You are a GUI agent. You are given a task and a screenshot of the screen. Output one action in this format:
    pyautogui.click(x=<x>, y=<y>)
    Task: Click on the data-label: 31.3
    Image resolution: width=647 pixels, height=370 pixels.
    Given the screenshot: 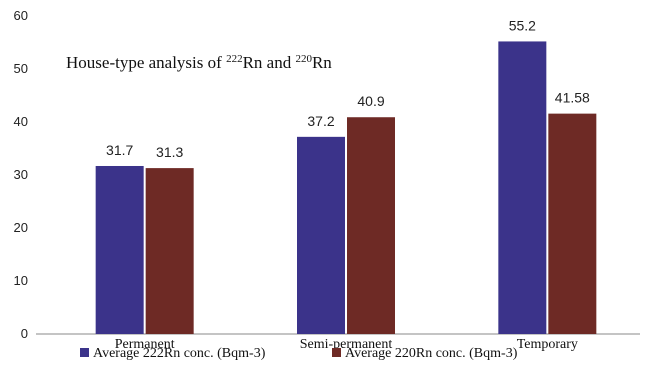 What is the action you would take?
    pyautogui.click(x=169, y=152)
    